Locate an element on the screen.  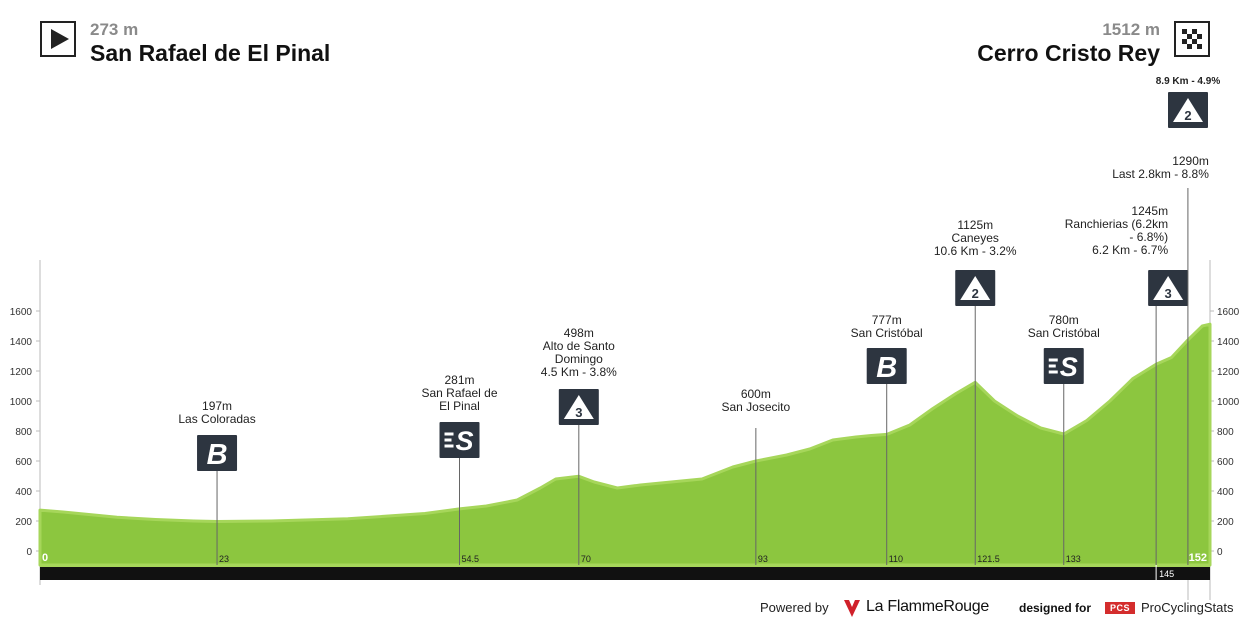
la-flamme-rouge-logo-icon is located at coordinates (852, 608).